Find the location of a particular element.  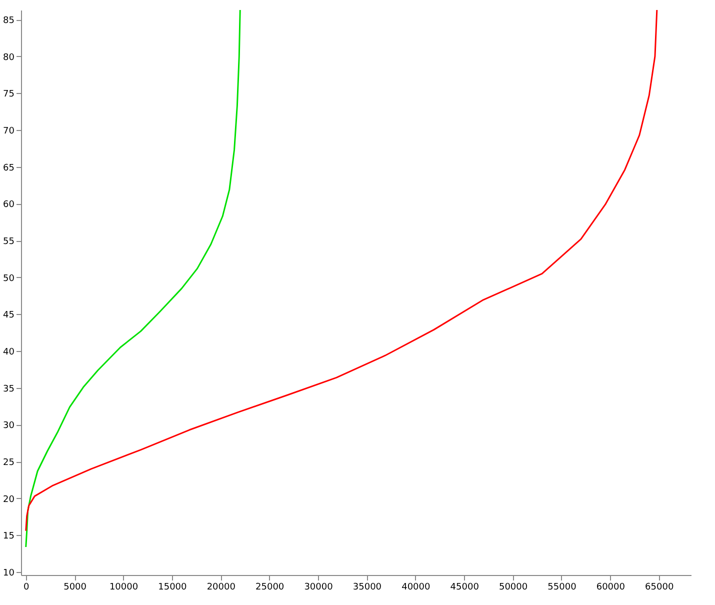

y-tick-label: 70 is located at coordinates (9, 131).